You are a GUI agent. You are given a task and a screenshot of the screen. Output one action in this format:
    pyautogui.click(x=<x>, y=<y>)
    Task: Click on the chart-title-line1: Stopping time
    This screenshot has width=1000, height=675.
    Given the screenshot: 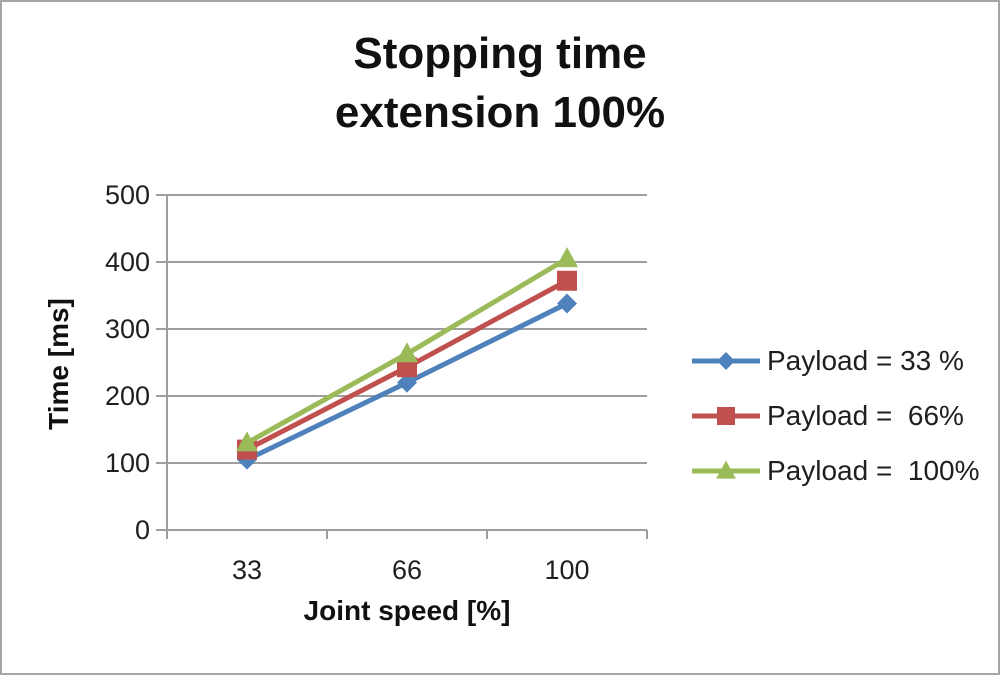 What is the action you would take?
    pyautogui.click(x=500, y=53)
    